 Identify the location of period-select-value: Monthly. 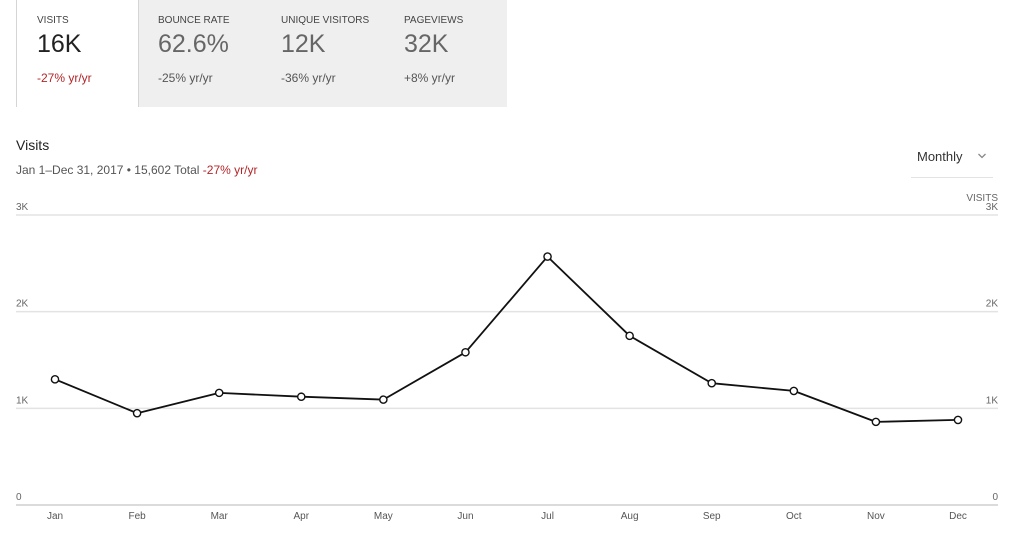
(940, 156).